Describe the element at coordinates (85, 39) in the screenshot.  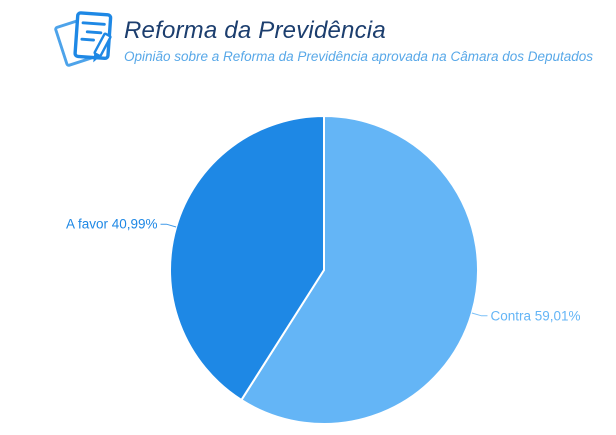
I see `survey-papers-pencil-icon` at that location.